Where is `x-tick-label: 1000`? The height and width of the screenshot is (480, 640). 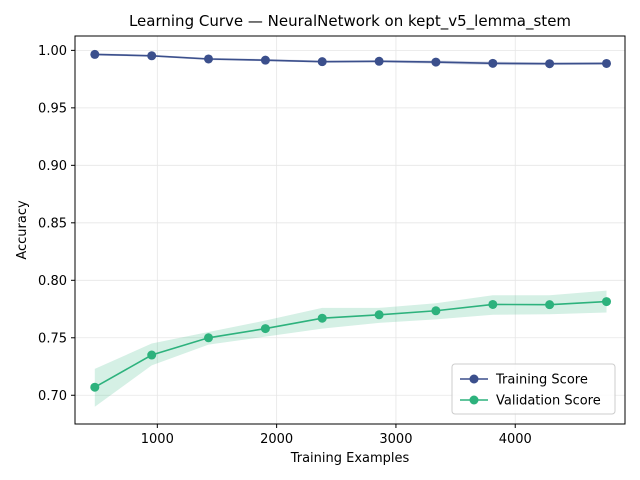 x-tick-label: 1000 is located at coordinates (157, 439).